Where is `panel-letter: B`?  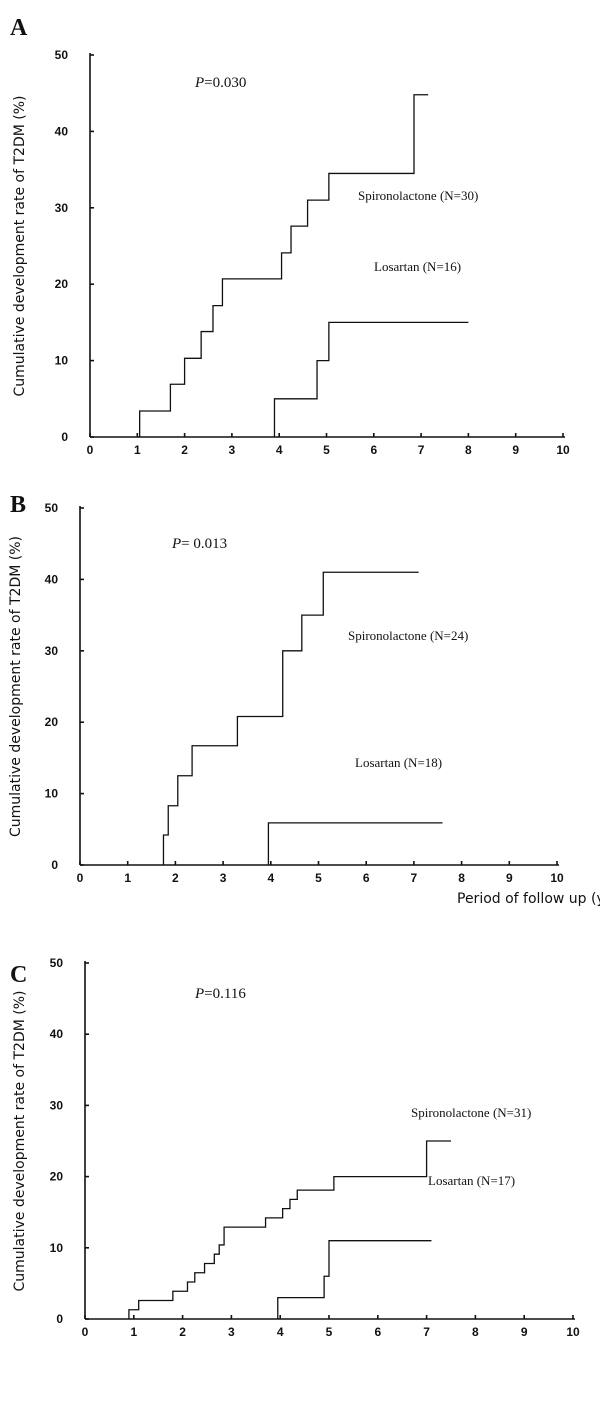
panel-letter: B is located at coordinates (18, 505).